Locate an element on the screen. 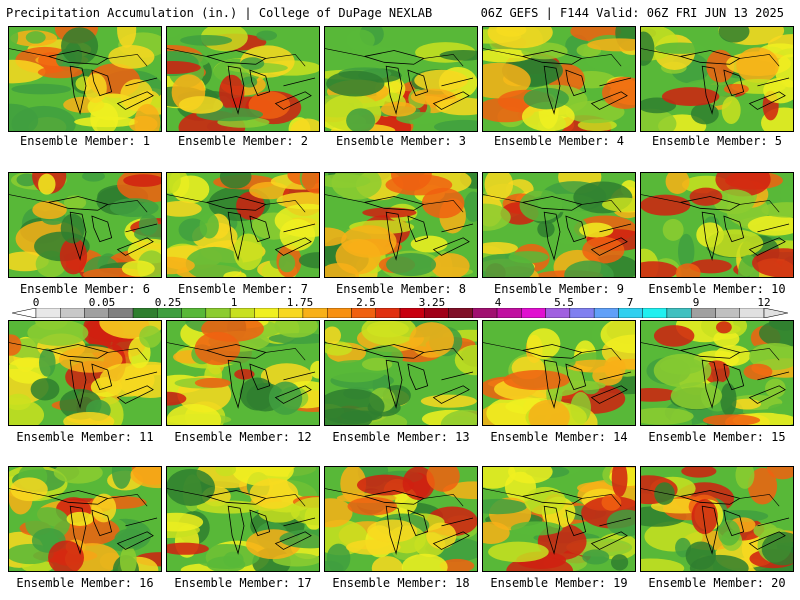 Image resolution: width=800 pixels, height=600 pixels. colorbar-label: 4 is located at coordinates (498, 302).